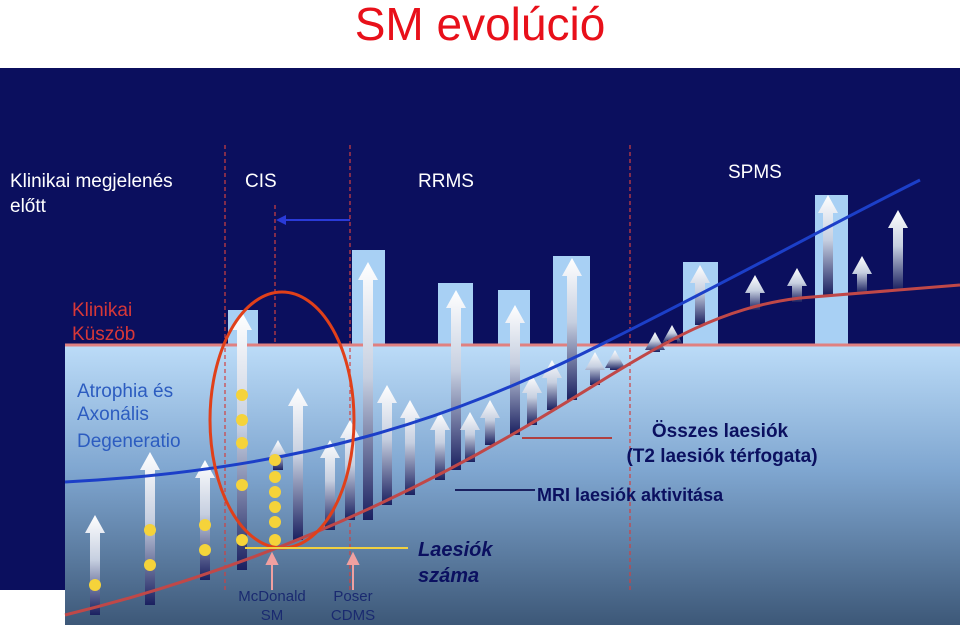  What do you see at coordinates (353, 615) in the screenshot?
I see `criteria-text: CDMS` at bounding box center [353, 615].